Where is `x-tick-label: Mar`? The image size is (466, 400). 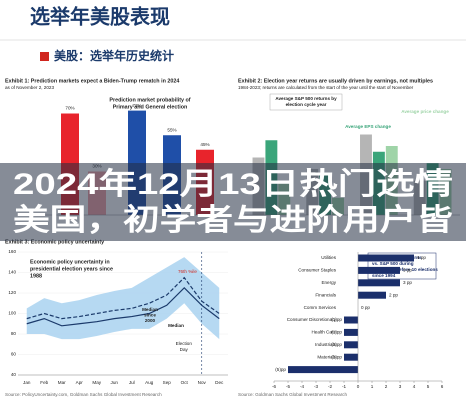 x-tick-label: Mar is located at coordinates (62, 382).